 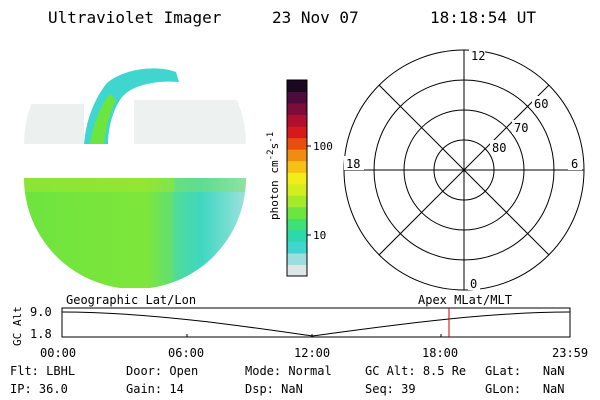 I want to click on status-flt: Flt: LBHL, so click(x=43, y=371).